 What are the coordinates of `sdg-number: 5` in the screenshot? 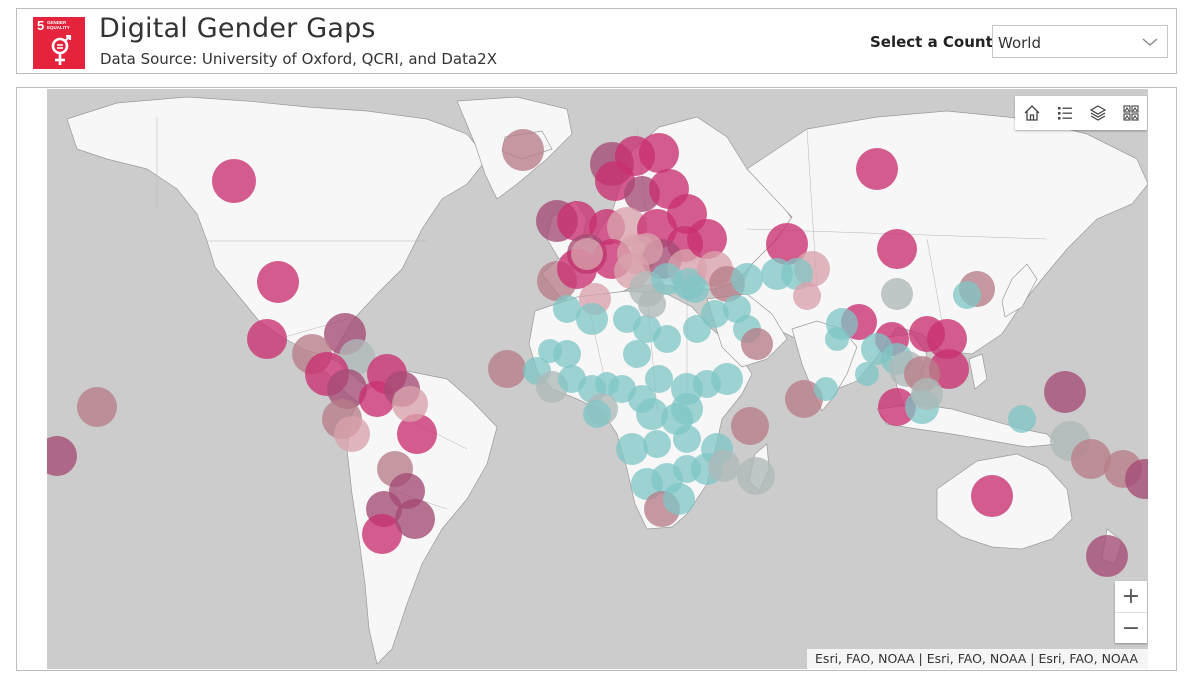 It's located at (41, 25).